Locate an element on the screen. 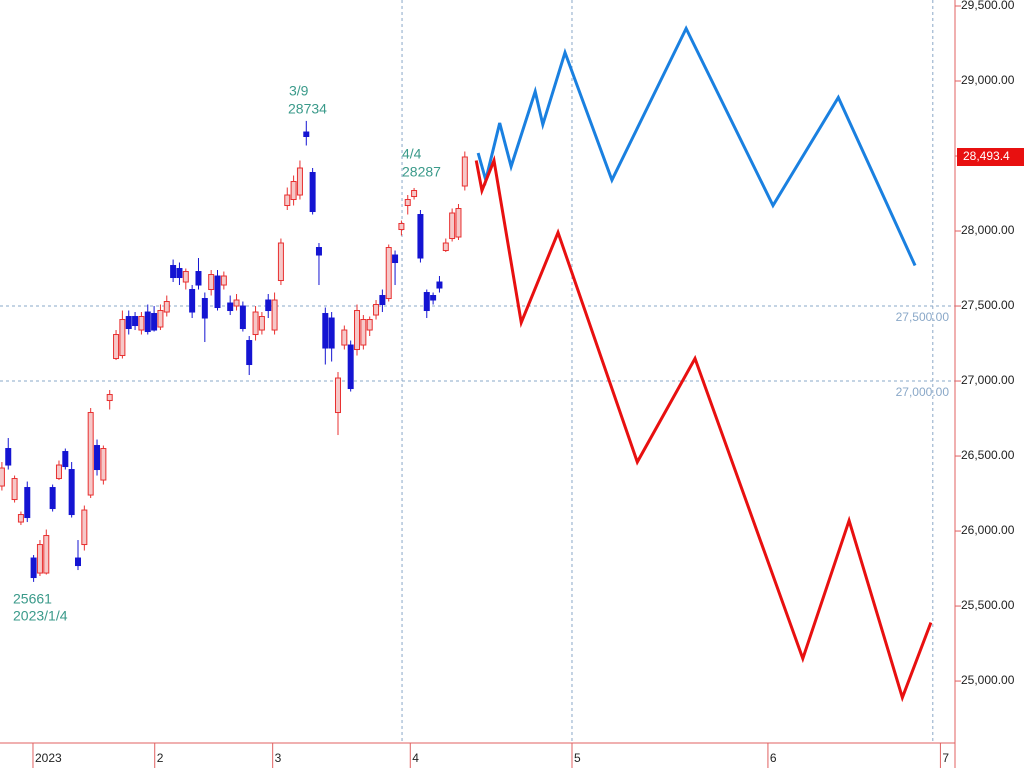 This screenshot has width=1024, height=768. y-tick-label: 27,000.00 is located at coordinates (988, 380).